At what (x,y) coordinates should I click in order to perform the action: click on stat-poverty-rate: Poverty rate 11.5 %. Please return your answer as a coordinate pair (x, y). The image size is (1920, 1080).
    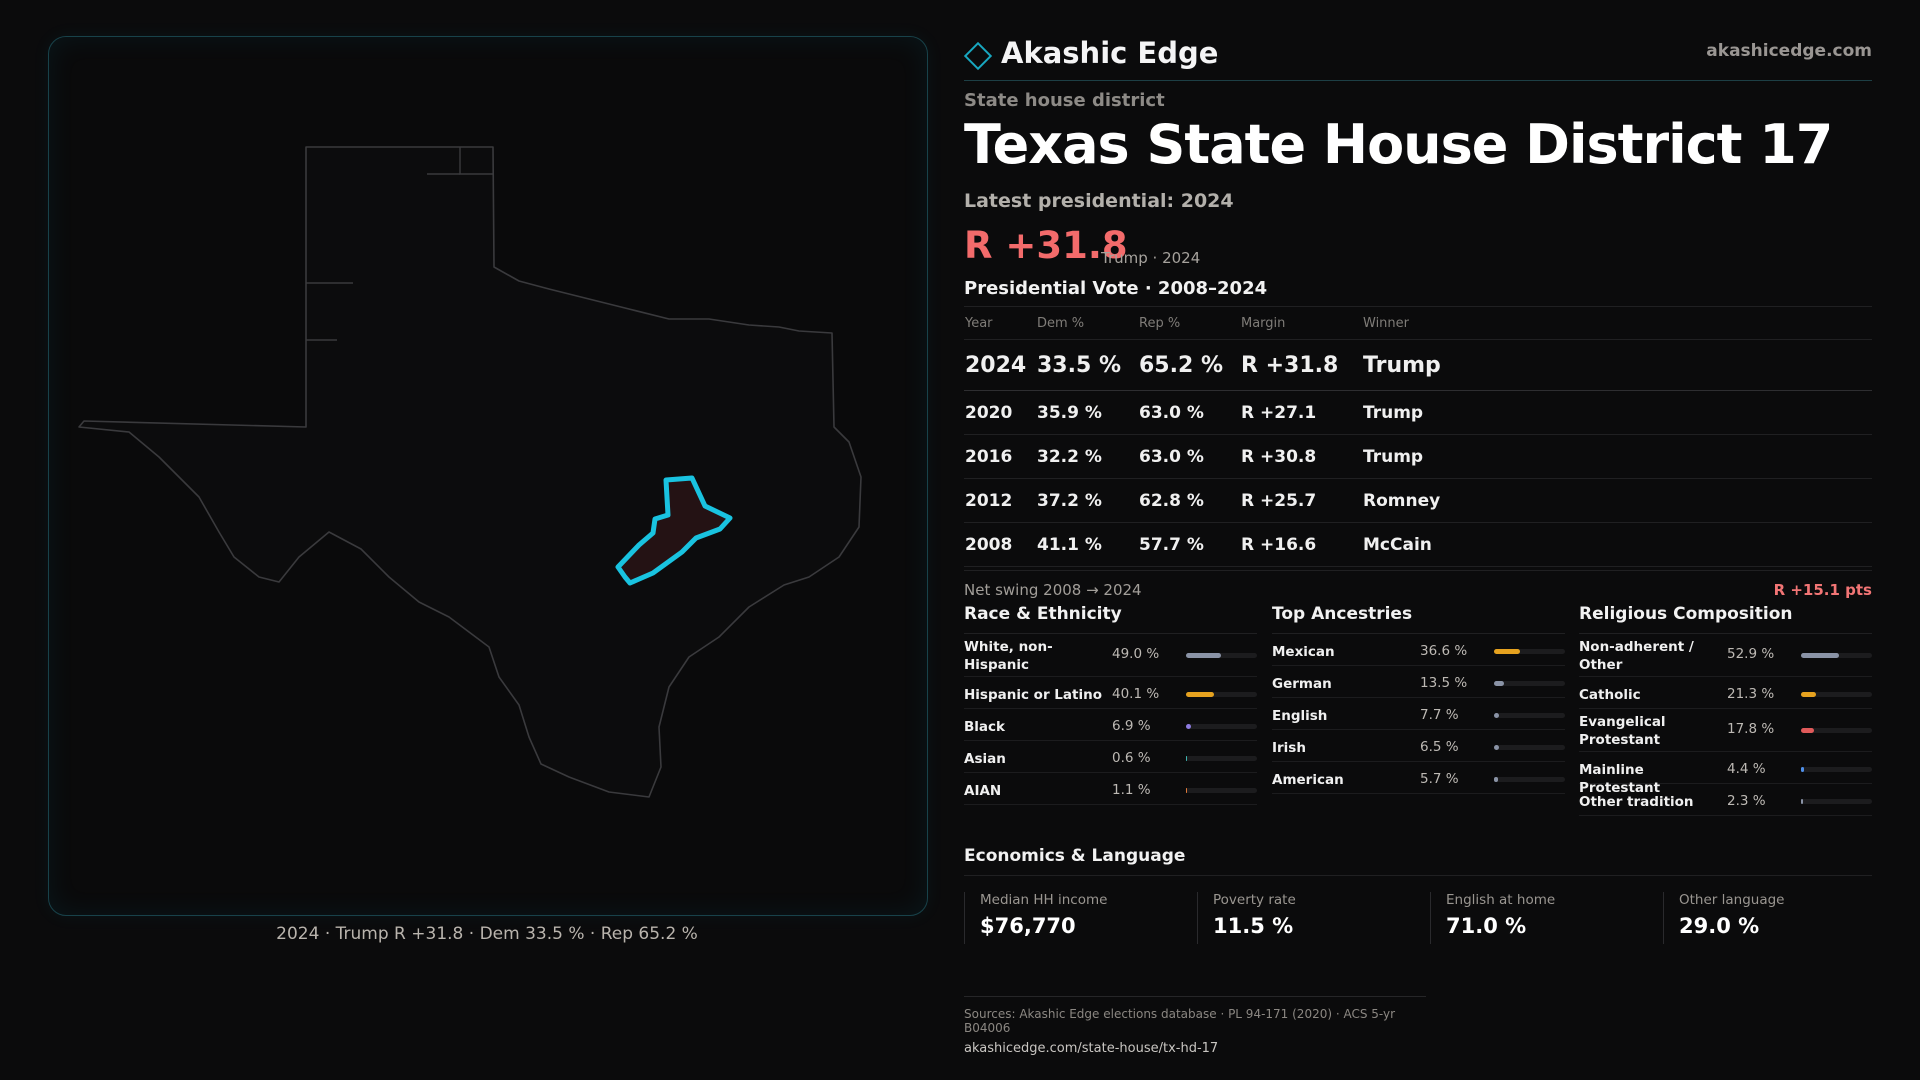
    Looking at the image, I should click on (1310, 918).